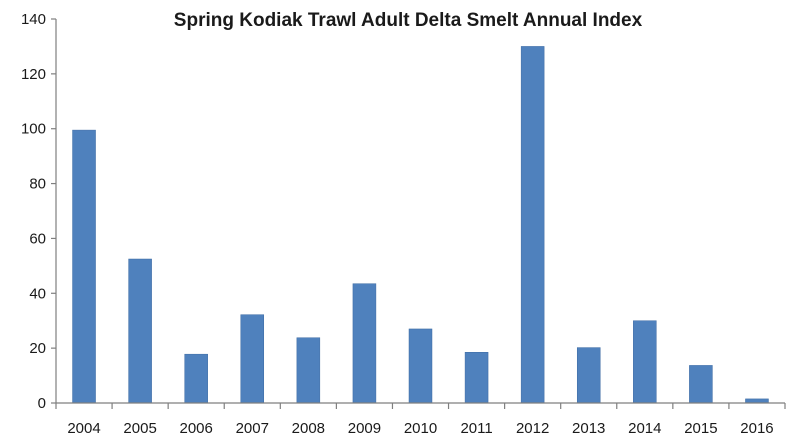 The width and height of the screenshot is (800, 447). Describe the element at coordinates (588, 428) in the screenshot. I see `x-tick-label: 2013` at that location.